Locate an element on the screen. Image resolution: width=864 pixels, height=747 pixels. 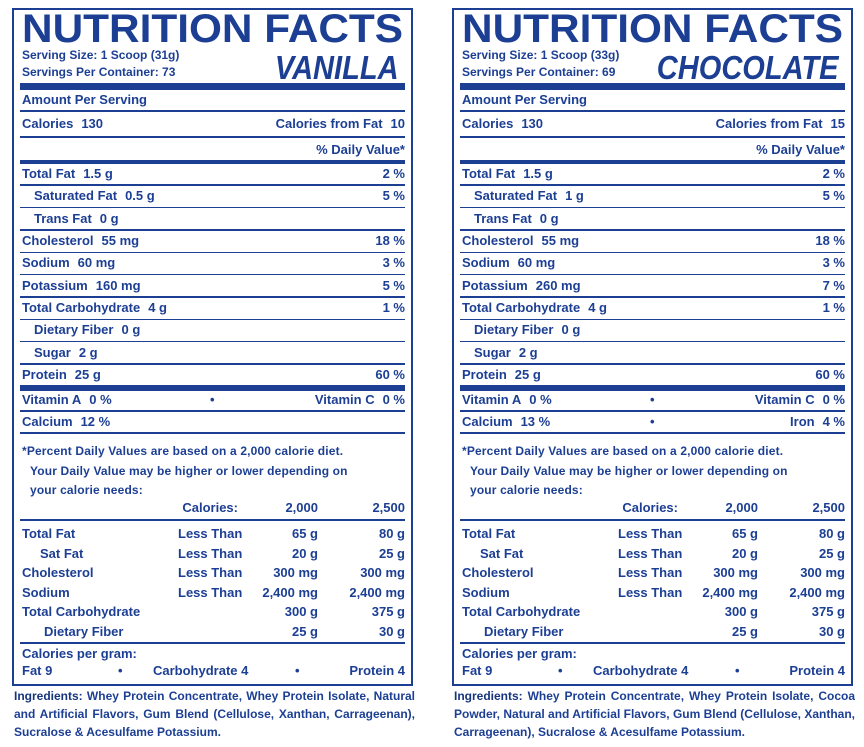
nutrient: Dietary Fiber 0 g is located at coordinates (527, 330).